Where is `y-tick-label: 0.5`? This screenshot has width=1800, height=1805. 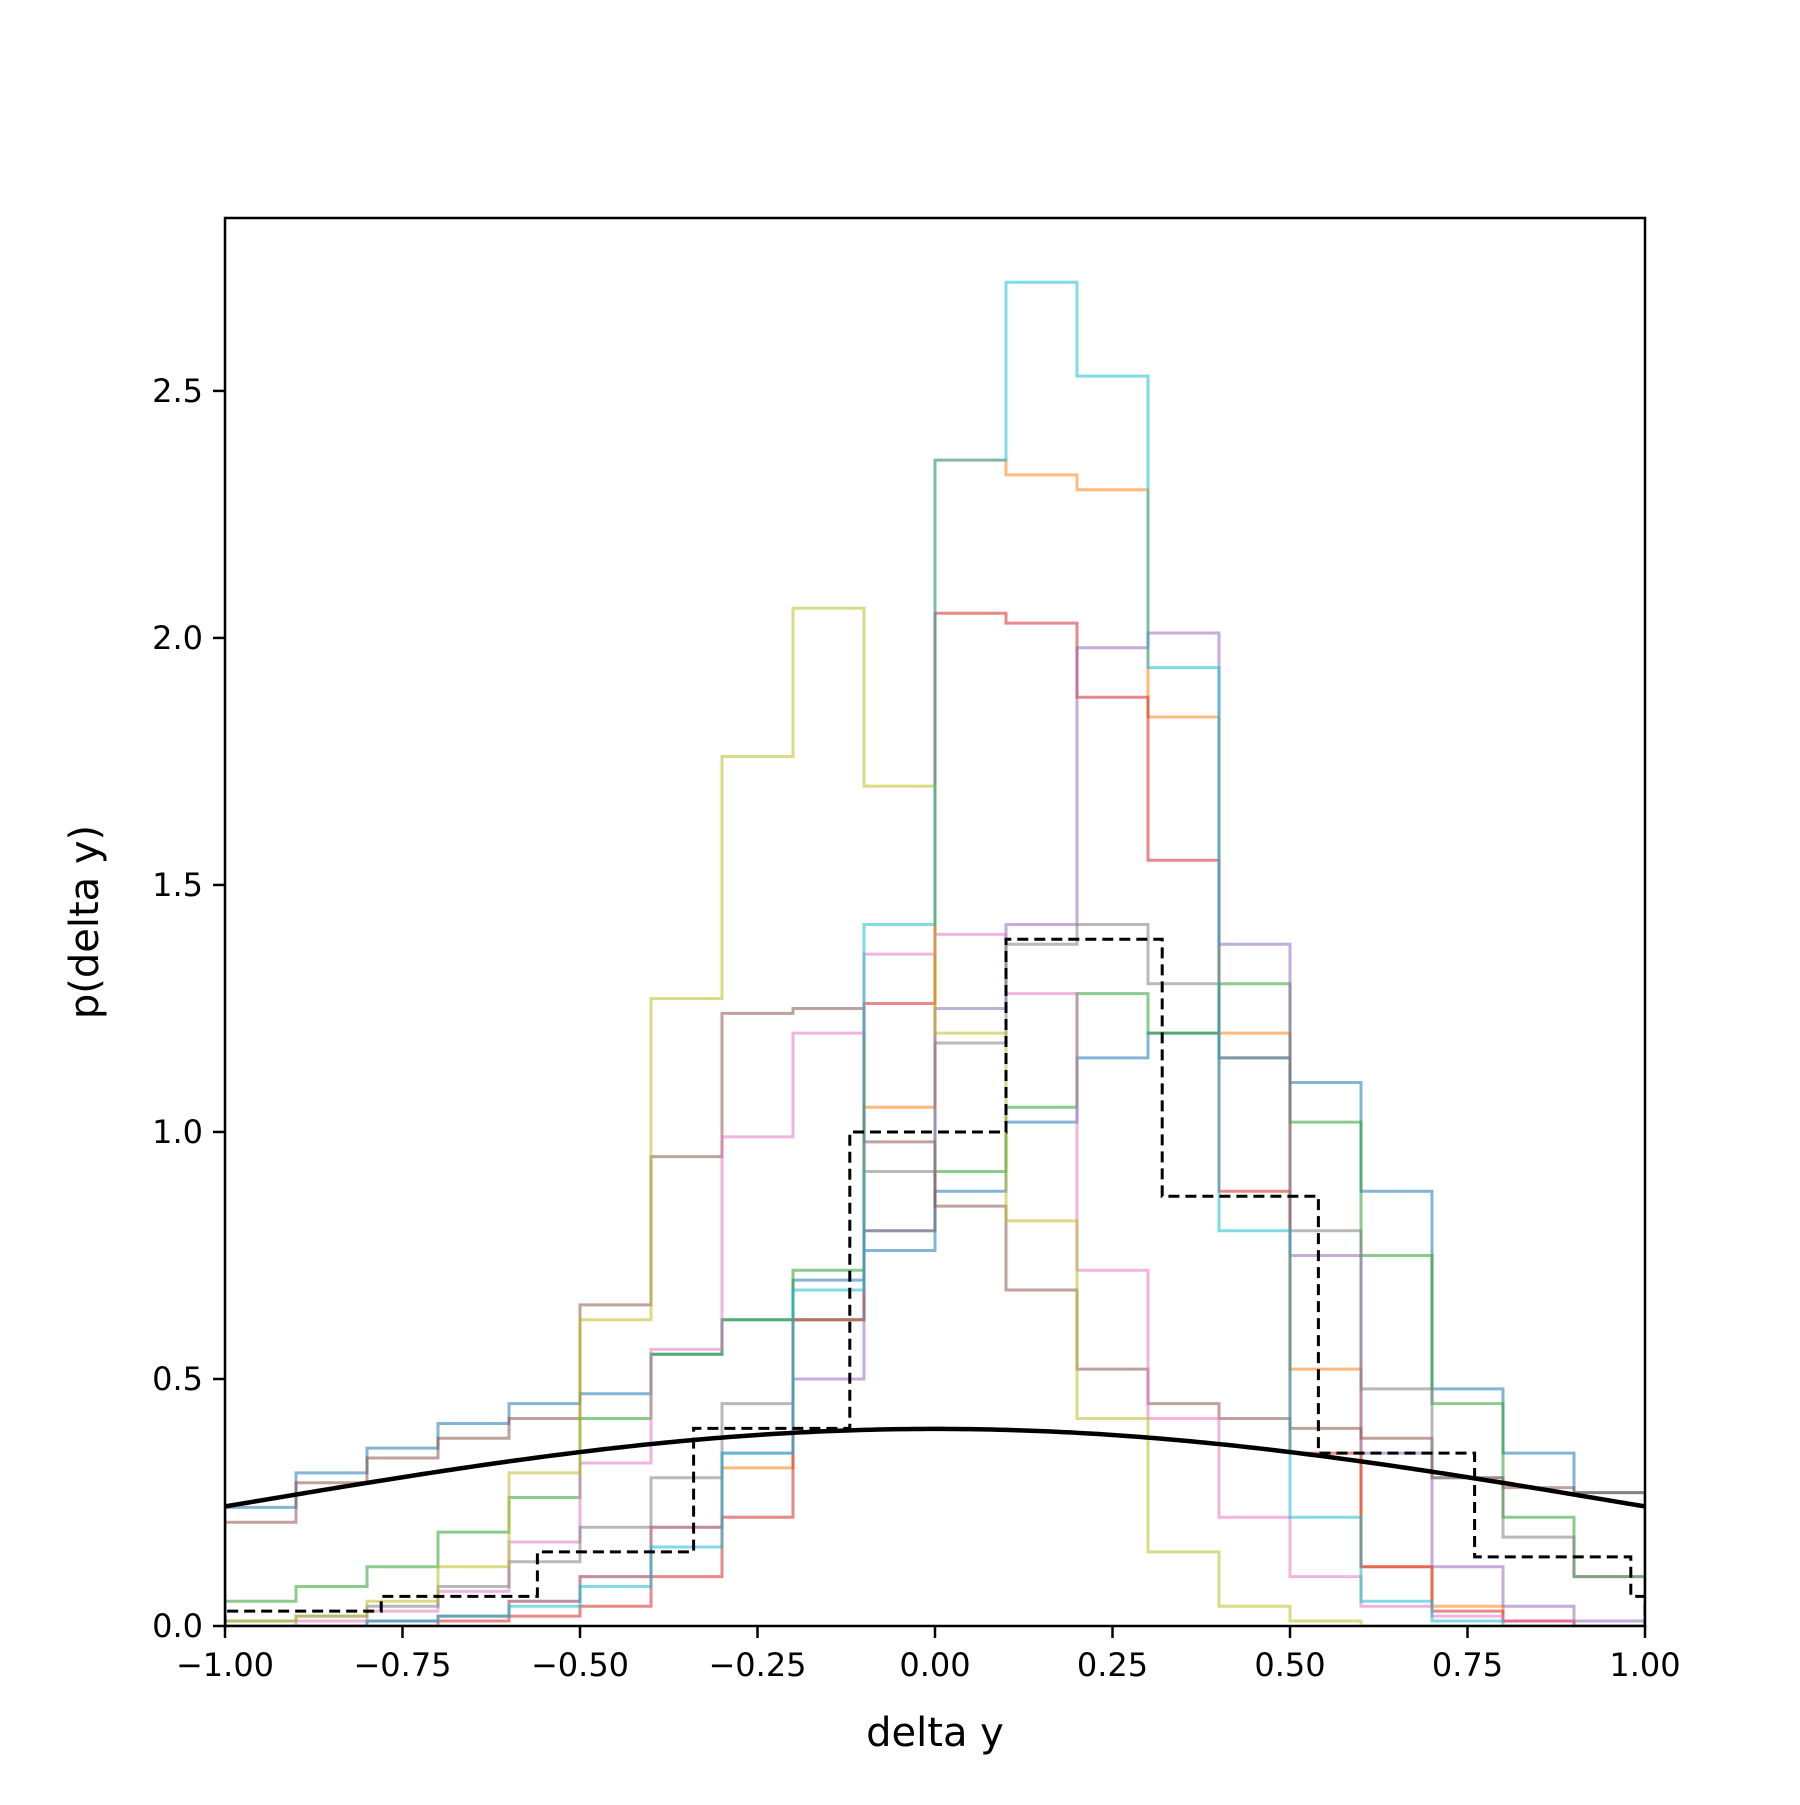 y-tick-label: 0.5 is located at coordinates (177, 1379).